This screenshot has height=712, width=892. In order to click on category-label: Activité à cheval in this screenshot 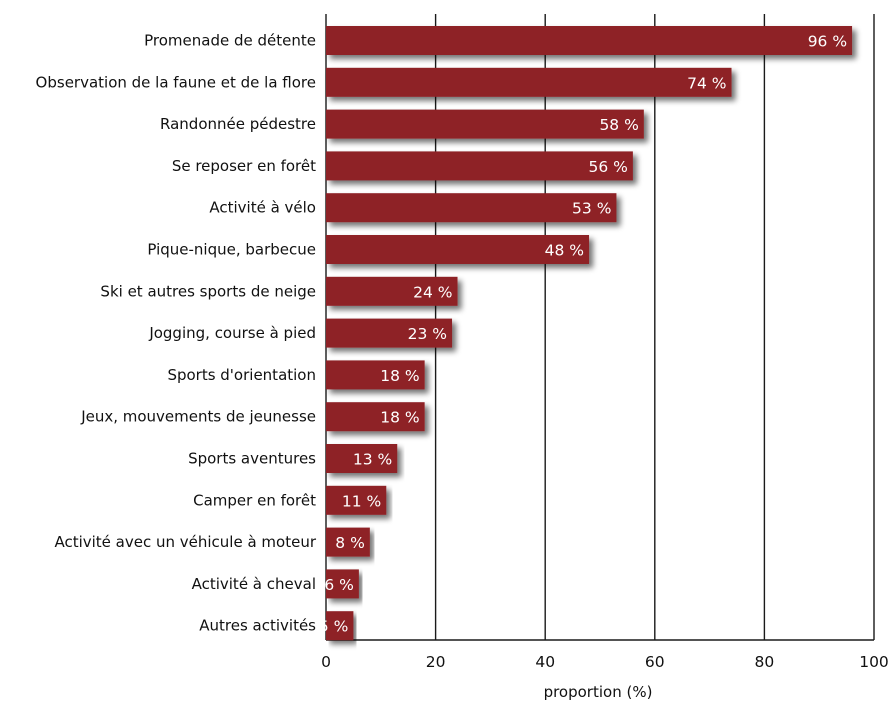, I will do `click(254, 584)`.